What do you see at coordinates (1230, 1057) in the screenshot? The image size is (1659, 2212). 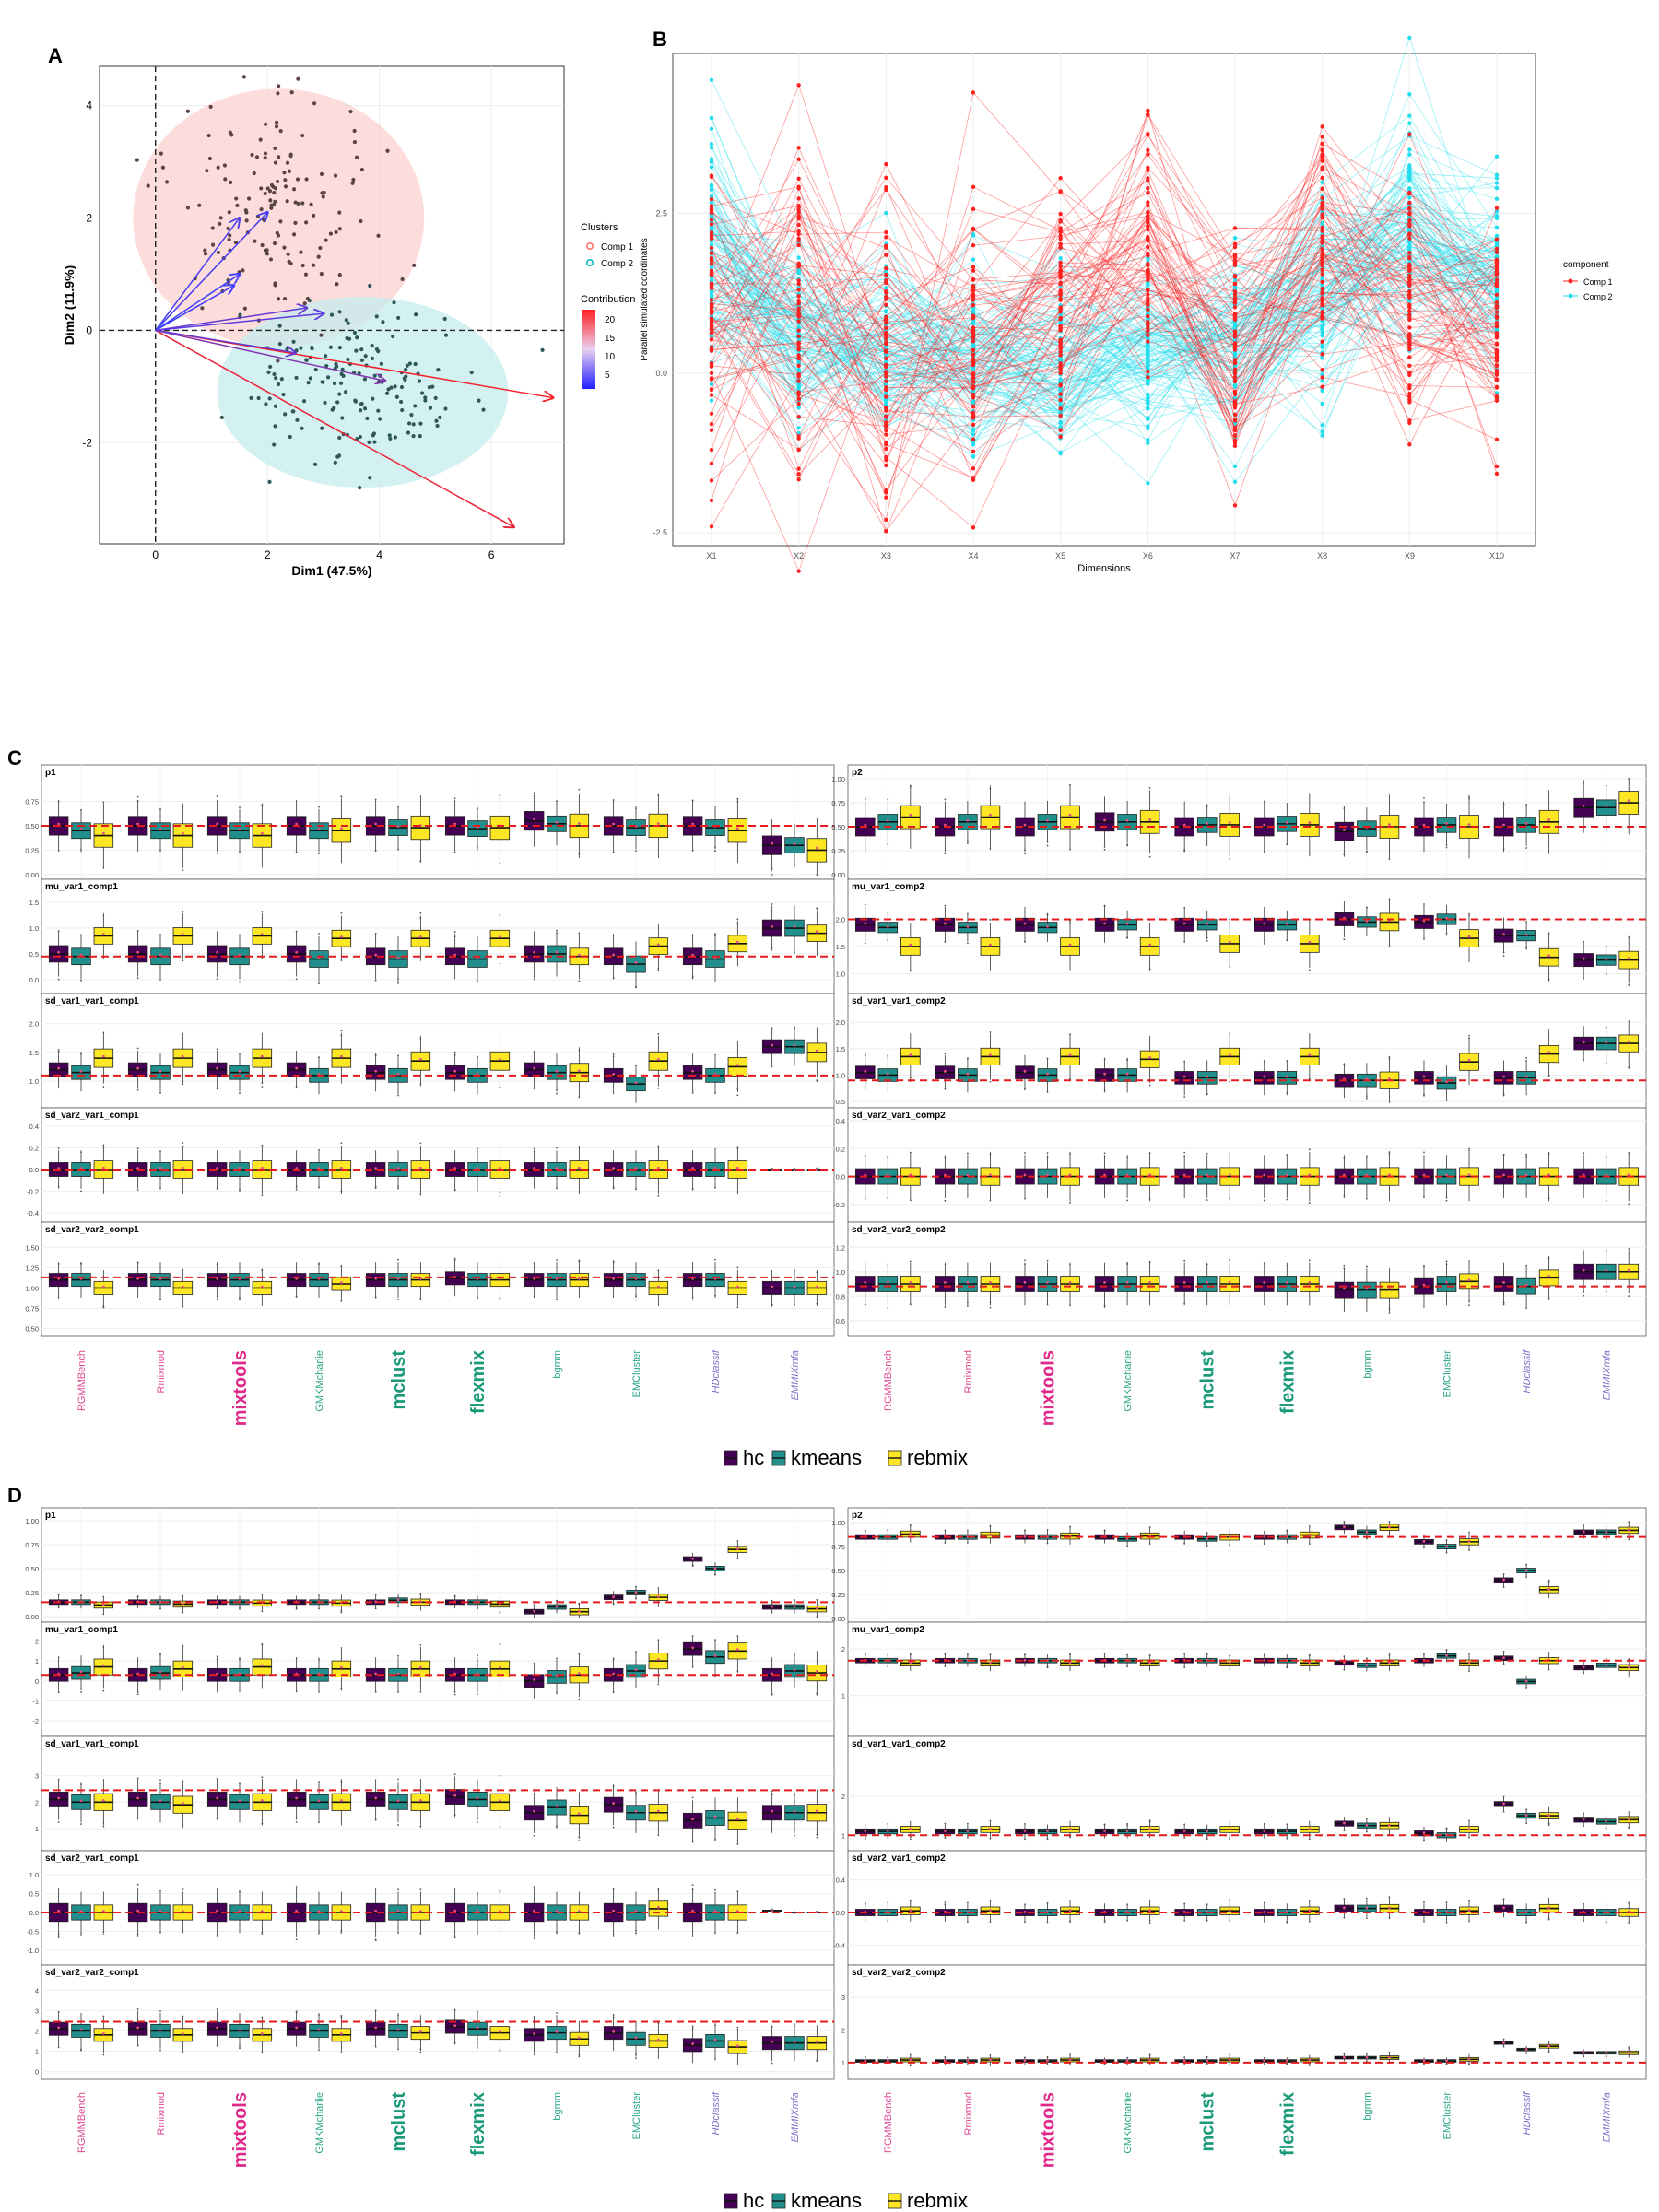 I see `box-mclust-rebmix` at bounding box center [1230, 1057].